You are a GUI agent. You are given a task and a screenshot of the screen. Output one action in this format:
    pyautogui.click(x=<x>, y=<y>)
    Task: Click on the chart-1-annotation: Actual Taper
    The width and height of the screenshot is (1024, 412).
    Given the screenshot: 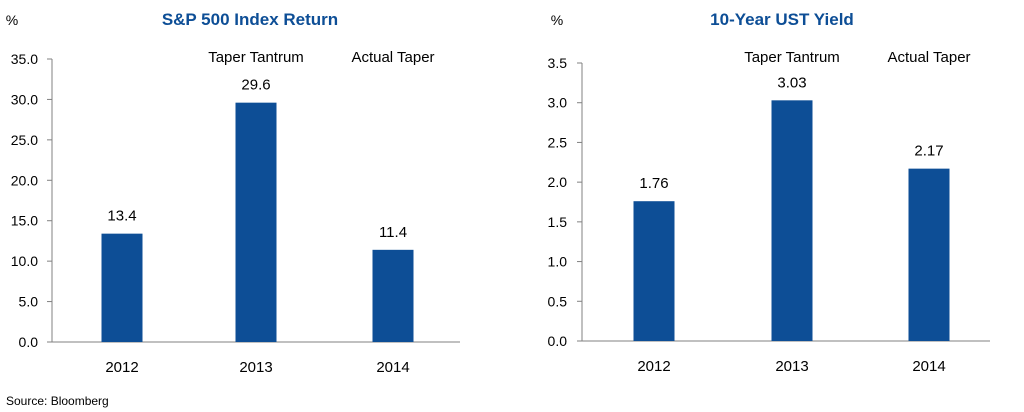 What is the action you would take?
    pyautogui.click(x=392, y=57)
    